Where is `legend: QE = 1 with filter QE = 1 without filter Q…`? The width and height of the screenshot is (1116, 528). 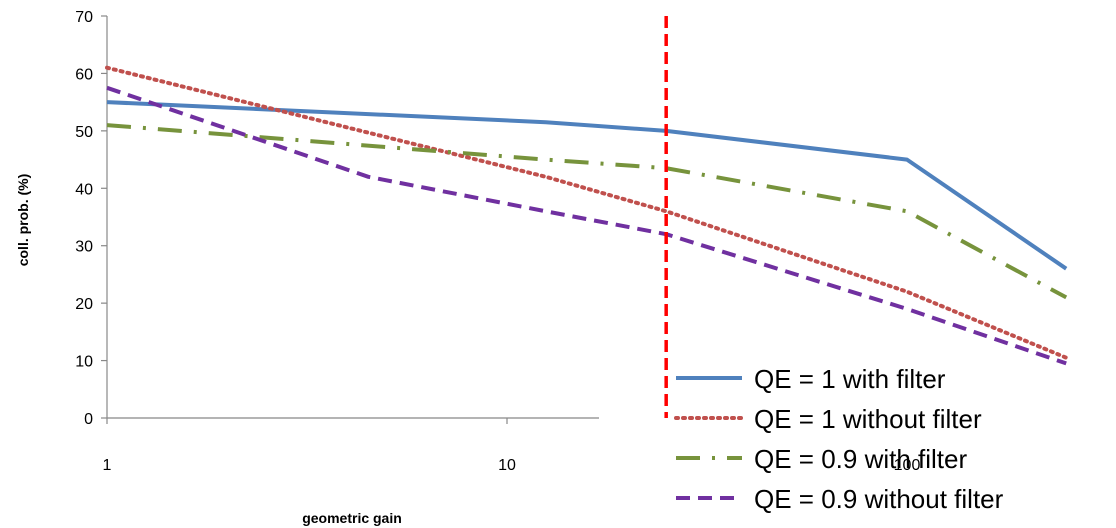 legend: QE = 1 with filter QE = 1 without filter Q… is located at coordinates (839, 439).